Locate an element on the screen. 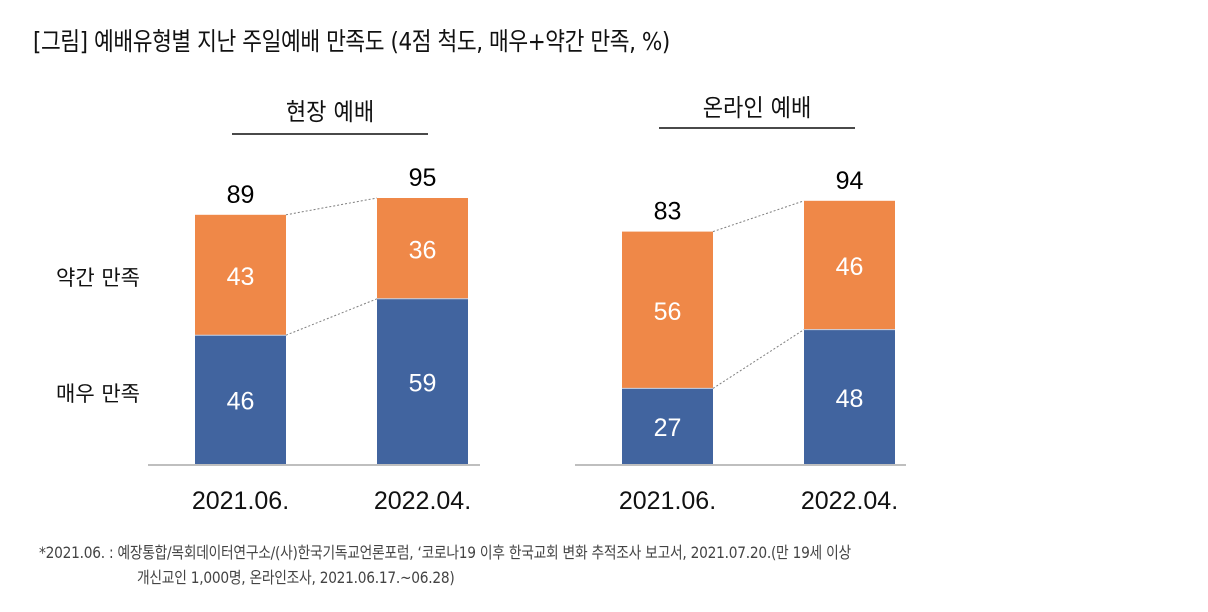  data-label-total: 94 is located at coordinates (850, 181).